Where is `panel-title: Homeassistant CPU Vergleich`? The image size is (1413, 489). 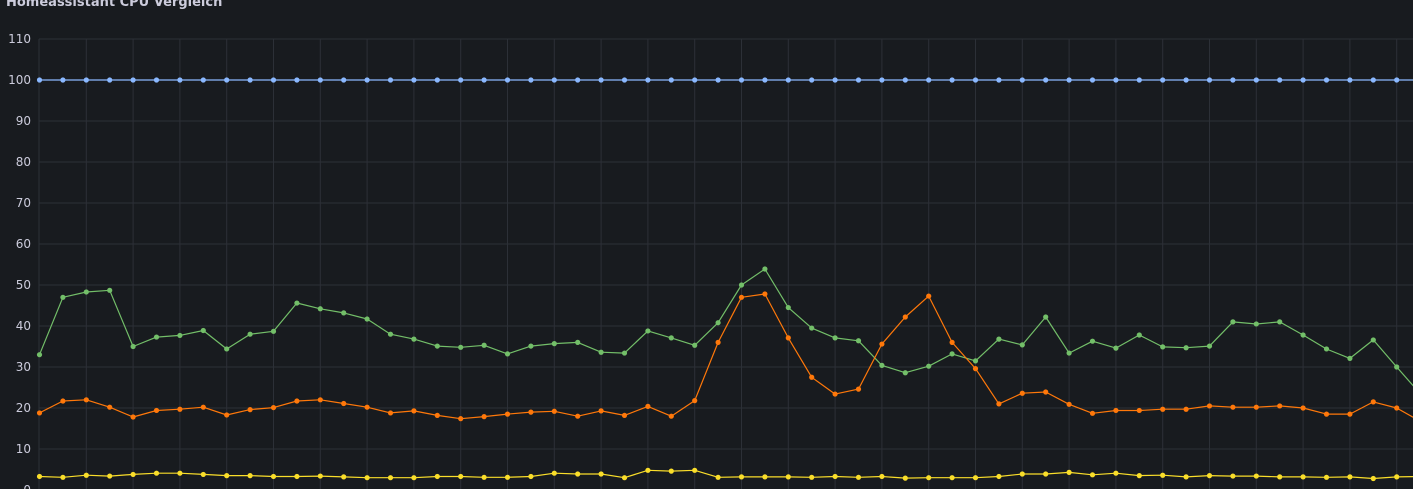
panel-title: Homeassistant CPU Vergleich is located at coordinates (114, 5).